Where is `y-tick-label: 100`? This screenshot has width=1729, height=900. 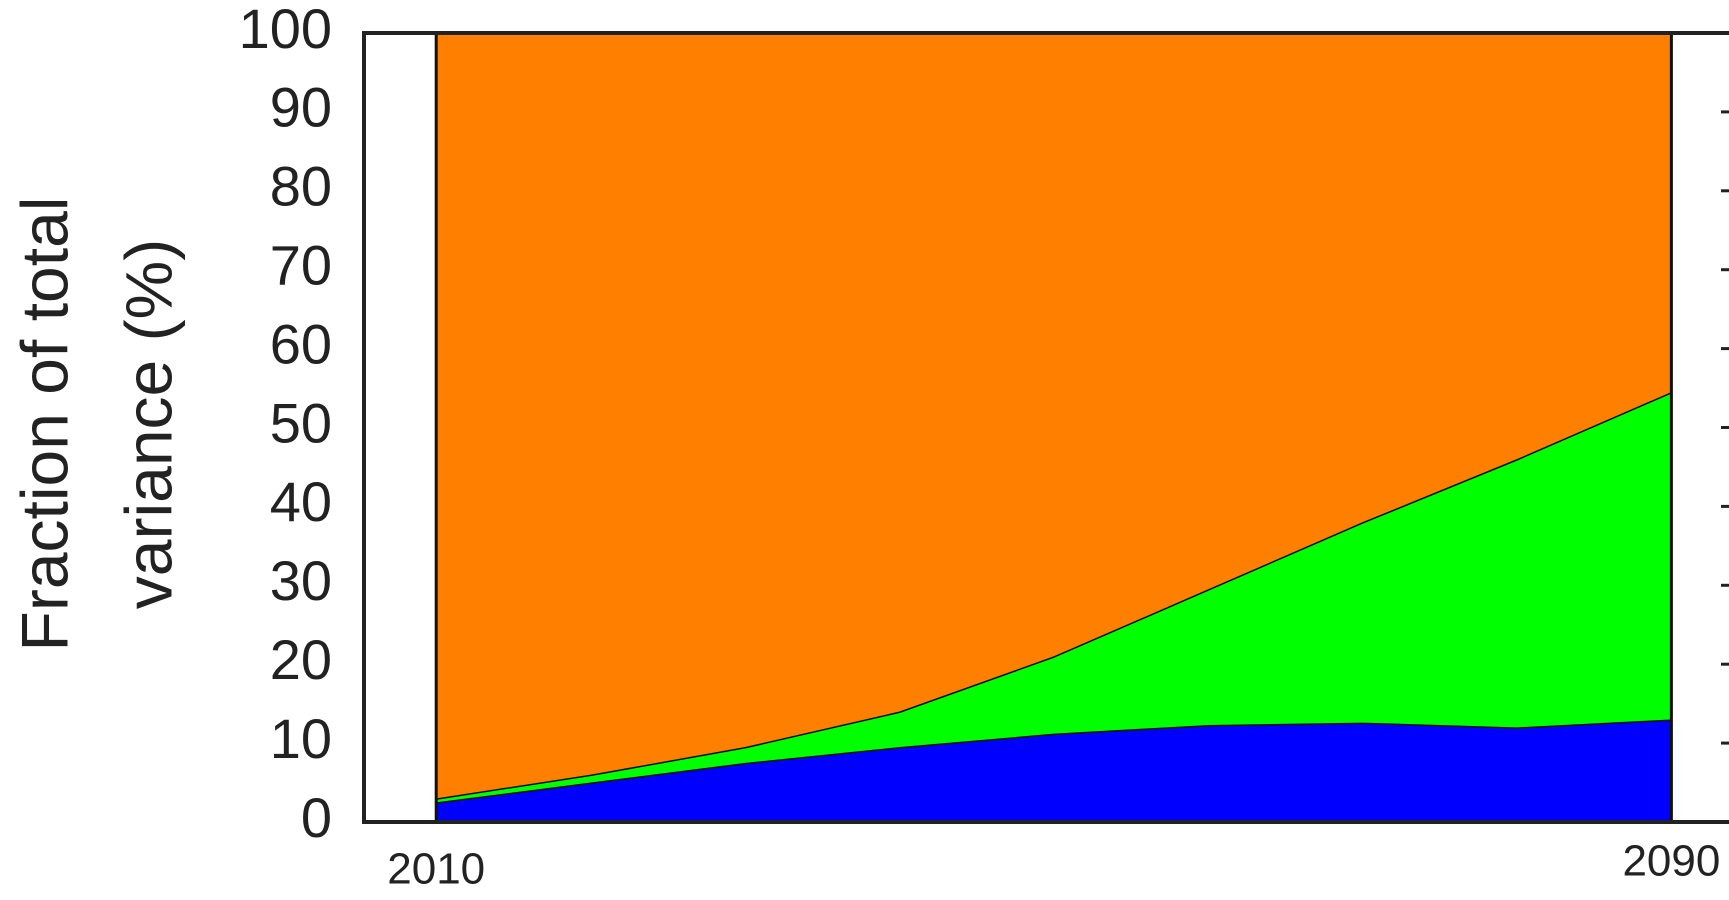
y-tick-label: 100 is located at coordinates (285, 30).